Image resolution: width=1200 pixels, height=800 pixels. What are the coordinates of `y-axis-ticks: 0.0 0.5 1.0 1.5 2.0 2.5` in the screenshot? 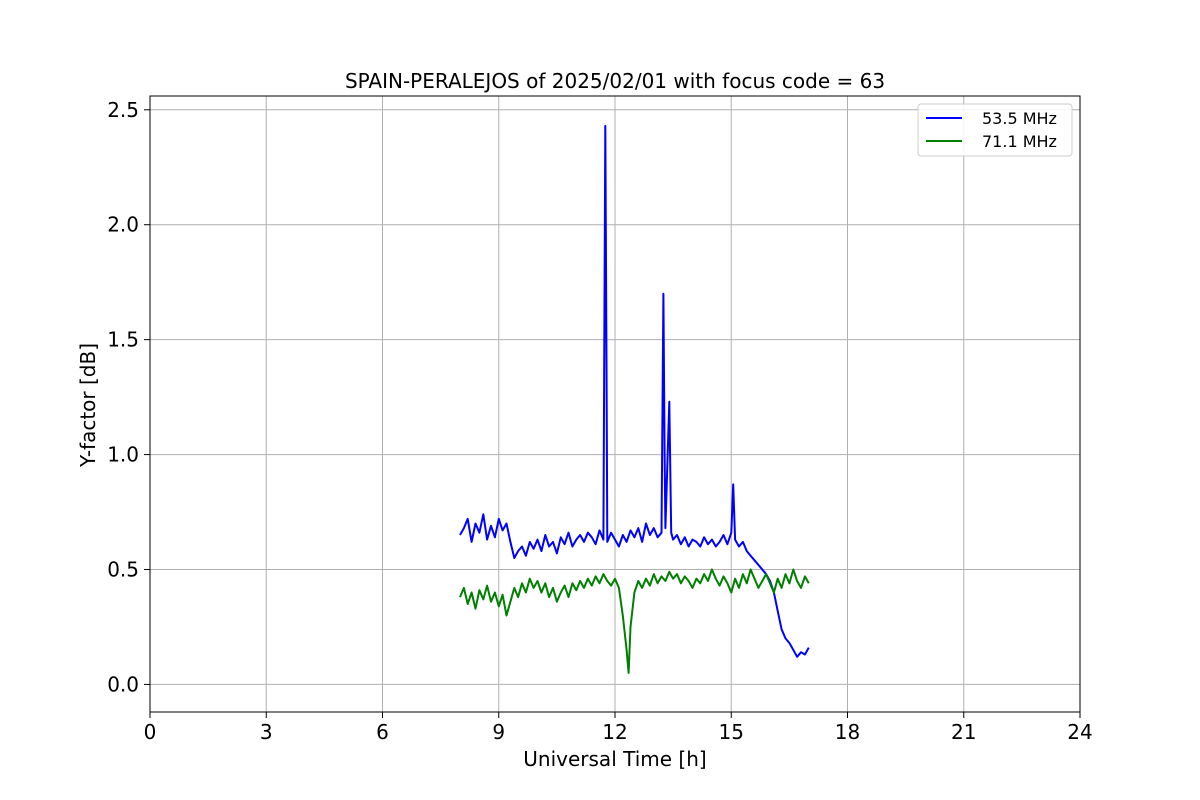 It's located at (128, 397).